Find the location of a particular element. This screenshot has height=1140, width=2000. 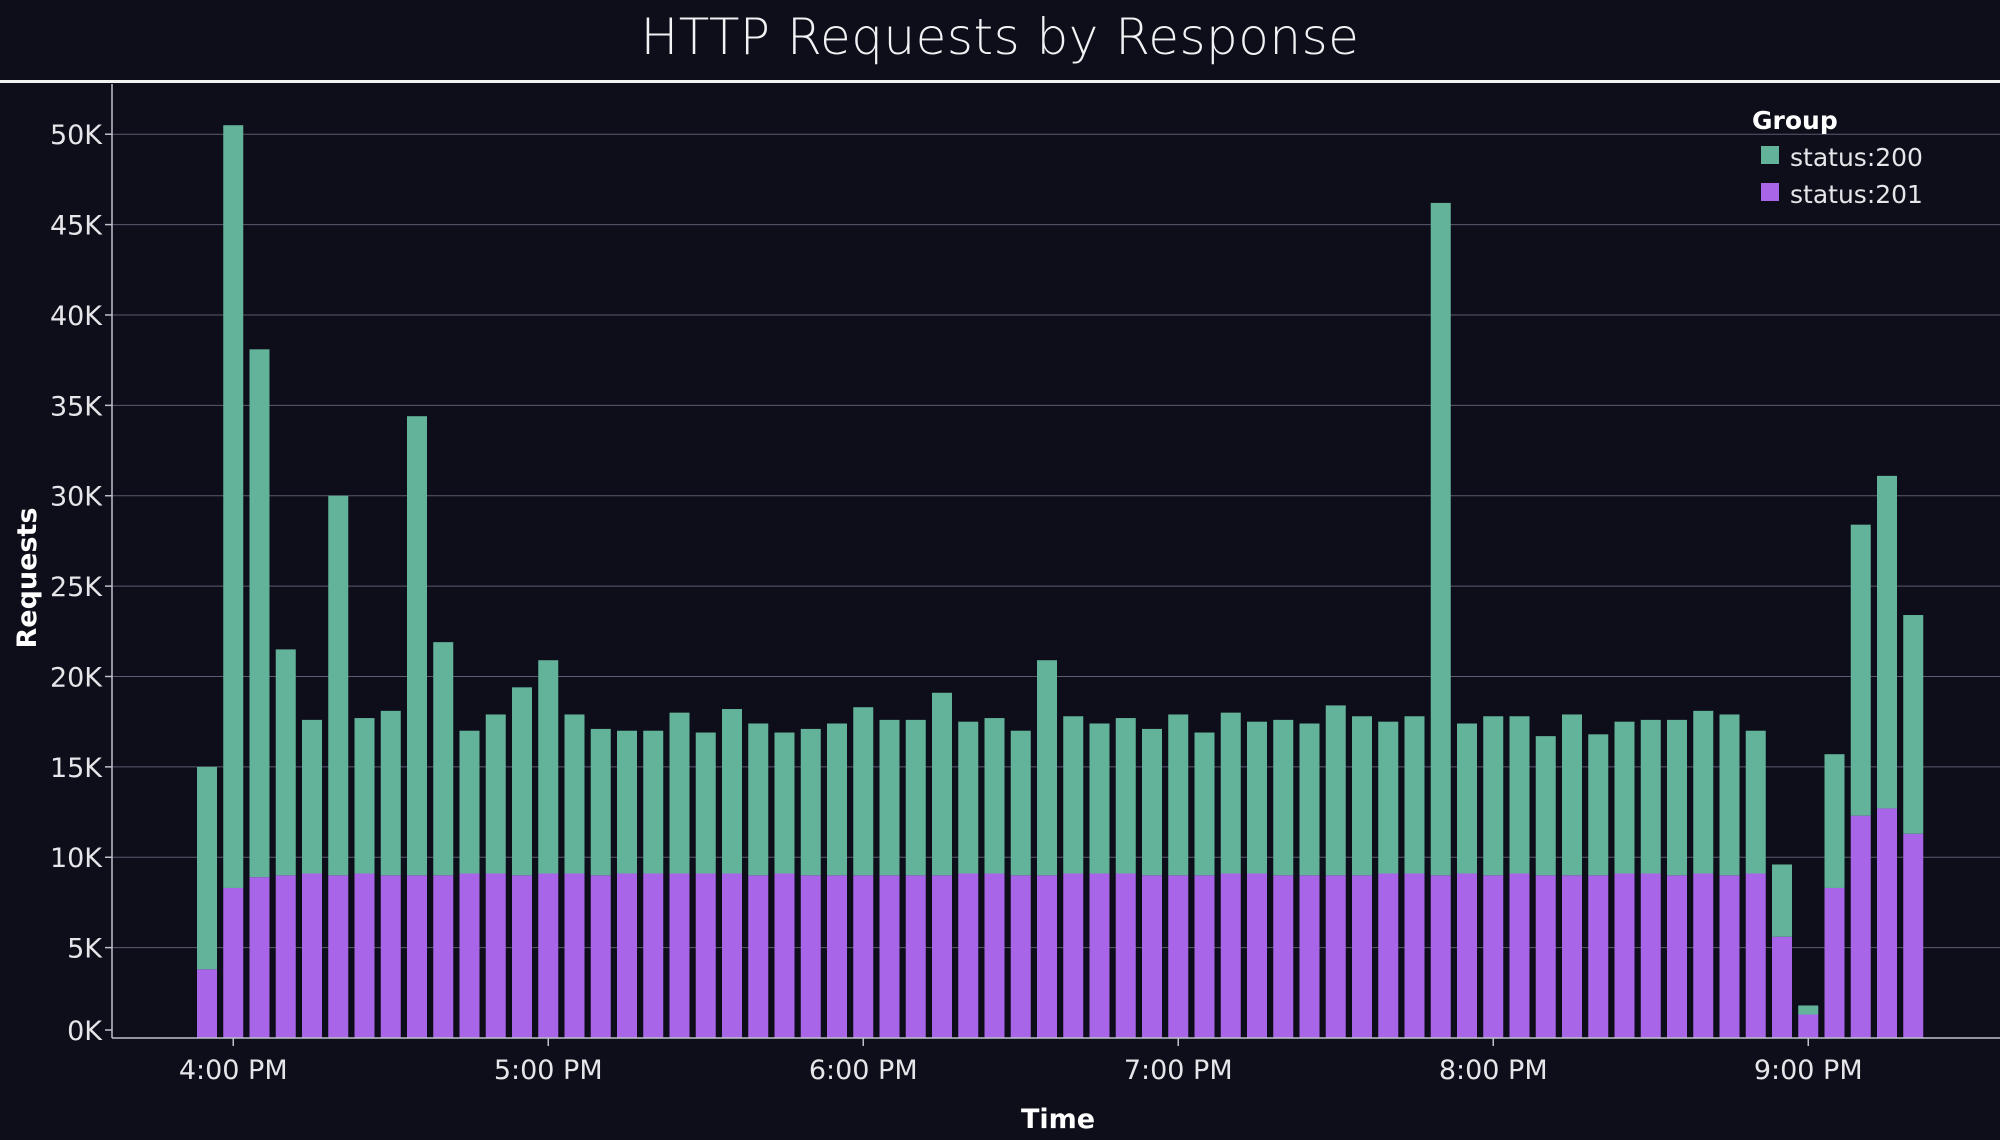

y-tick-label: 50K is located at coordinates (76, 135).